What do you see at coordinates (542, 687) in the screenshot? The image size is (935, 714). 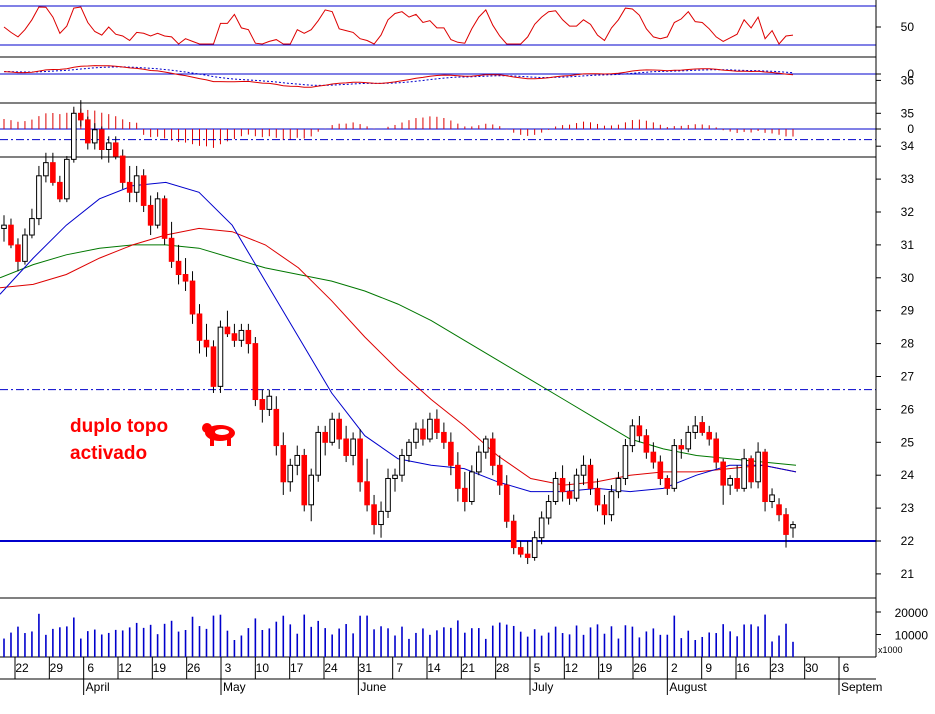 I see `month-label: July` at bounding box center [542, 687].